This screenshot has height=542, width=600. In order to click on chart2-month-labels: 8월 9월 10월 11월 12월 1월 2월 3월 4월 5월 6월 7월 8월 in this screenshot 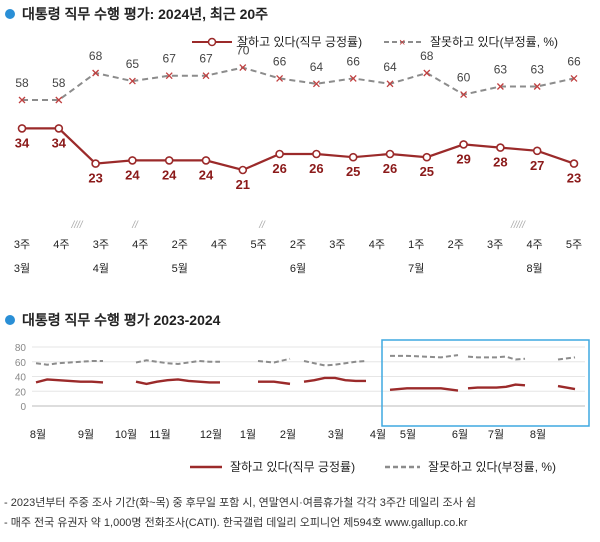, I will do `click(288, 434)`.